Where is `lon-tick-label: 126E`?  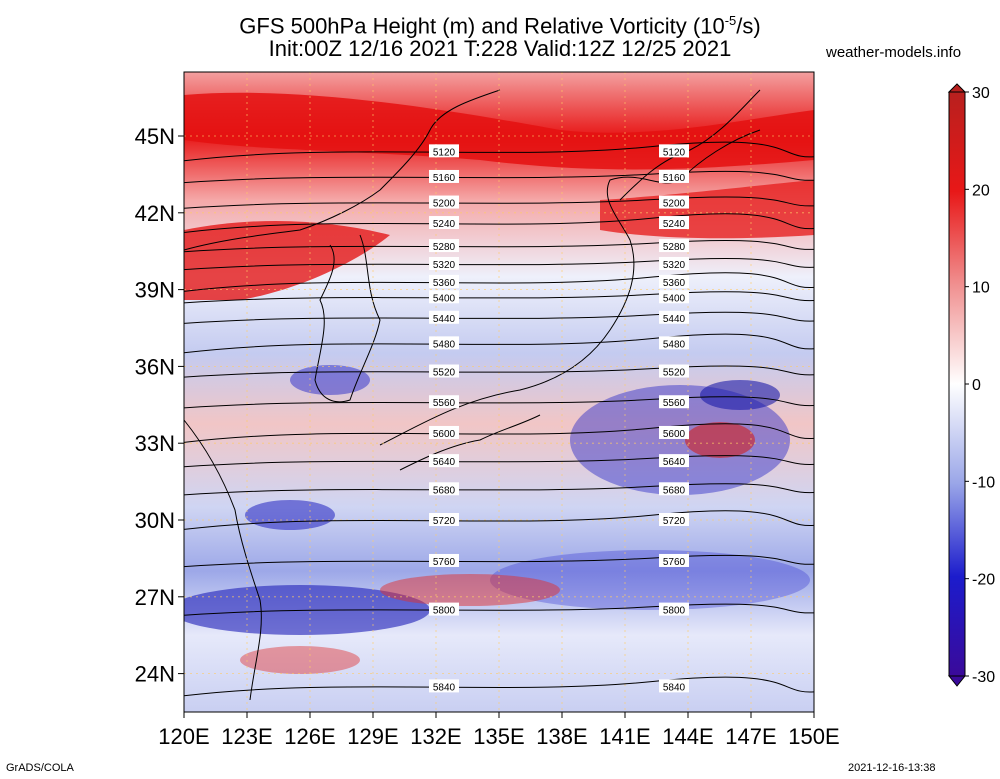 lon-tick-label: 126E is located at coordinates (309, 736).